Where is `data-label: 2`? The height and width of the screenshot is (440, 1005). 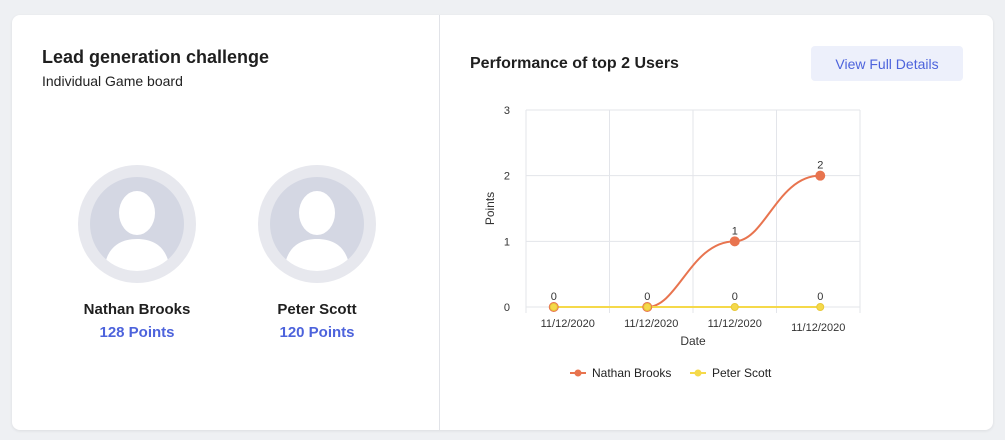 data-label: 2 is located at coordinates (820, 166).